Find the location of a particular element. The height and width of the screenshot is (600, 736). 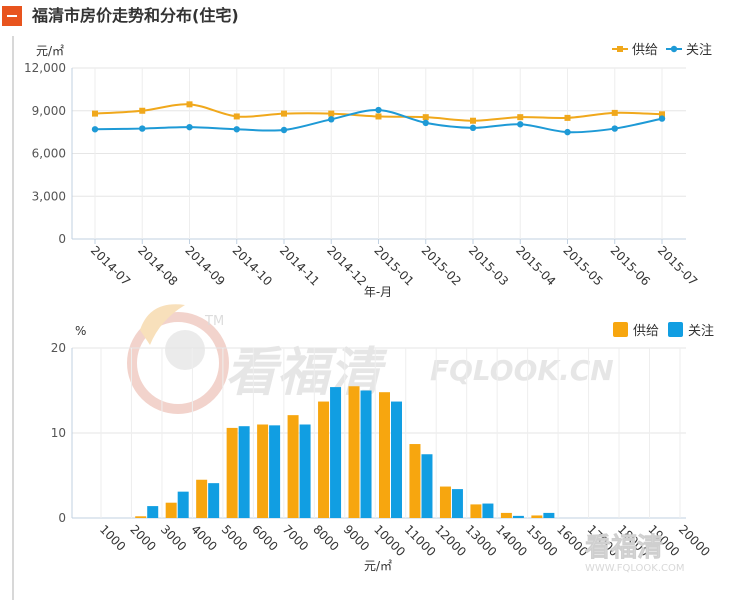

x-tick-label: 2014-07 is located at coordinates (110, 265).